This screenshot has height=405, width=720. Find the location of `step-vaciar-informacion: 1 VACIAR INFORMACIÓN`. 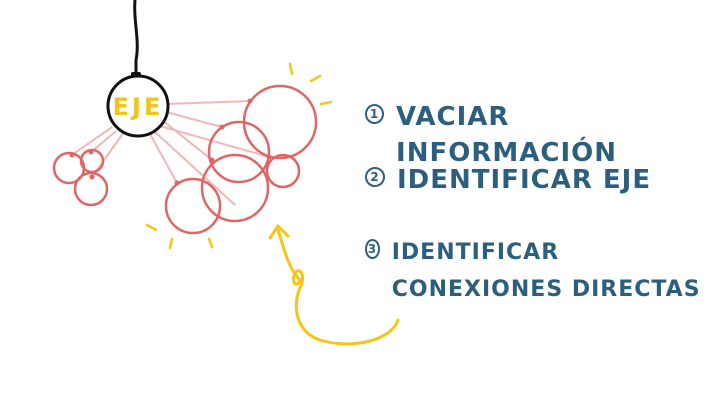

step-vaciar-informacion: 1 VACIAR INFORMACIÓN is located at coordinates (542, 135).